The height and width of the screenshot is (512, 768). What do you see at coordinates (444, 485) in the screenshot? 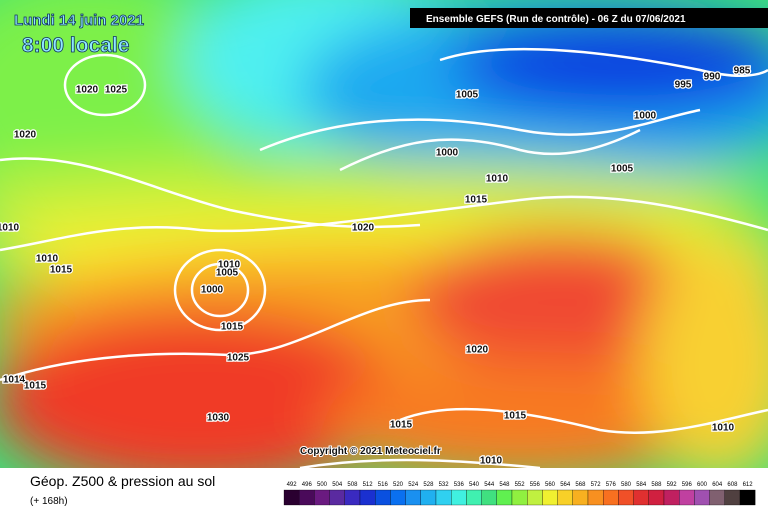
I see `scale-label: 532` at bounding box center [444, 485].